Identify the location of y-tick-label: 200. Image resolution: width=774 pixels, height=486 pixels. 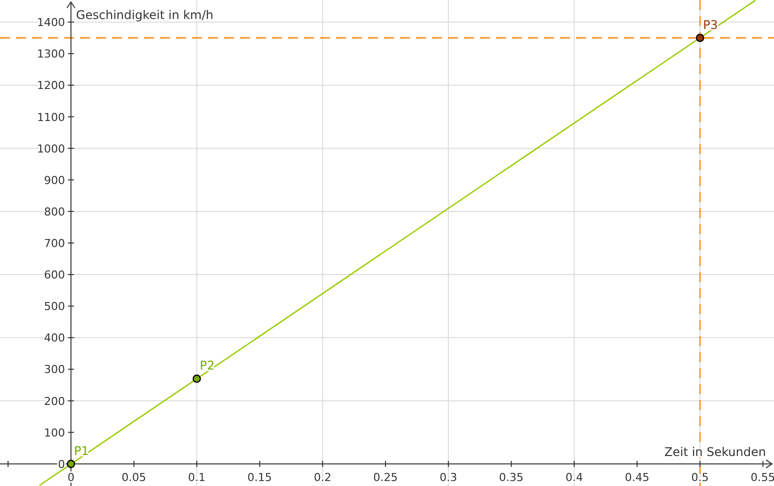
(54, 401).